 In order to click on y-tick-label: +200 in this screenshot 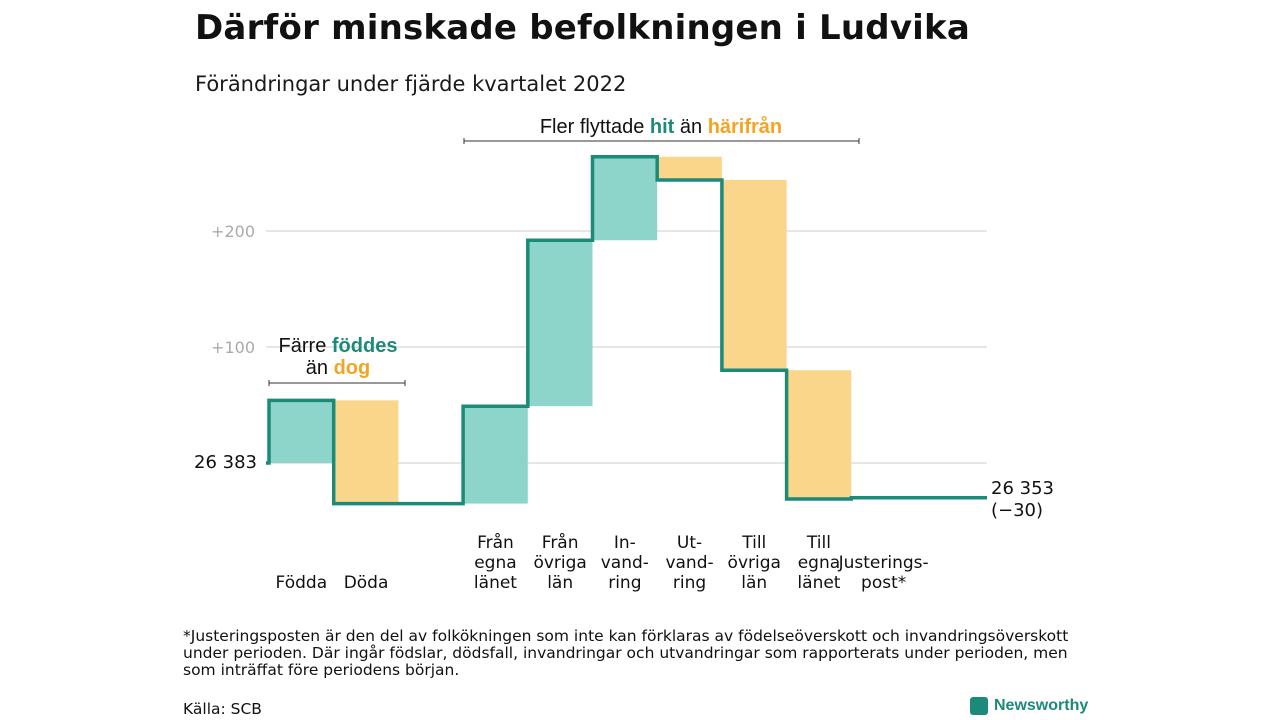, I will do `click(233, 231)`.